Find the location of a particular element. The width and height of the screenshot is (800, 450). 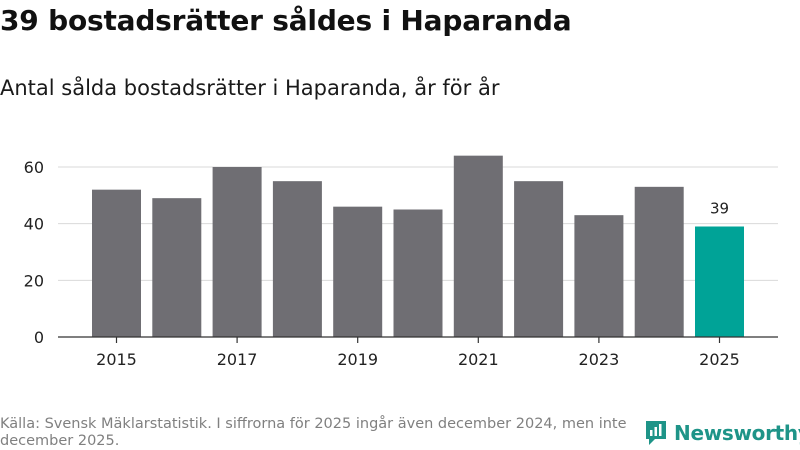

x-tick-label-2017: 2017 is located at coordinates (237, 359).